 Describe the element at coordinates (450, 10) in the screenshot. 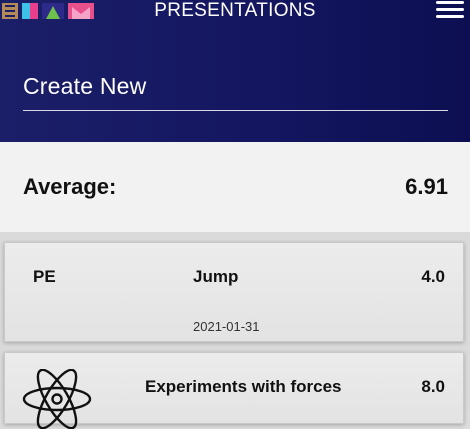

I see `hamburger-menu-icon` at that location.